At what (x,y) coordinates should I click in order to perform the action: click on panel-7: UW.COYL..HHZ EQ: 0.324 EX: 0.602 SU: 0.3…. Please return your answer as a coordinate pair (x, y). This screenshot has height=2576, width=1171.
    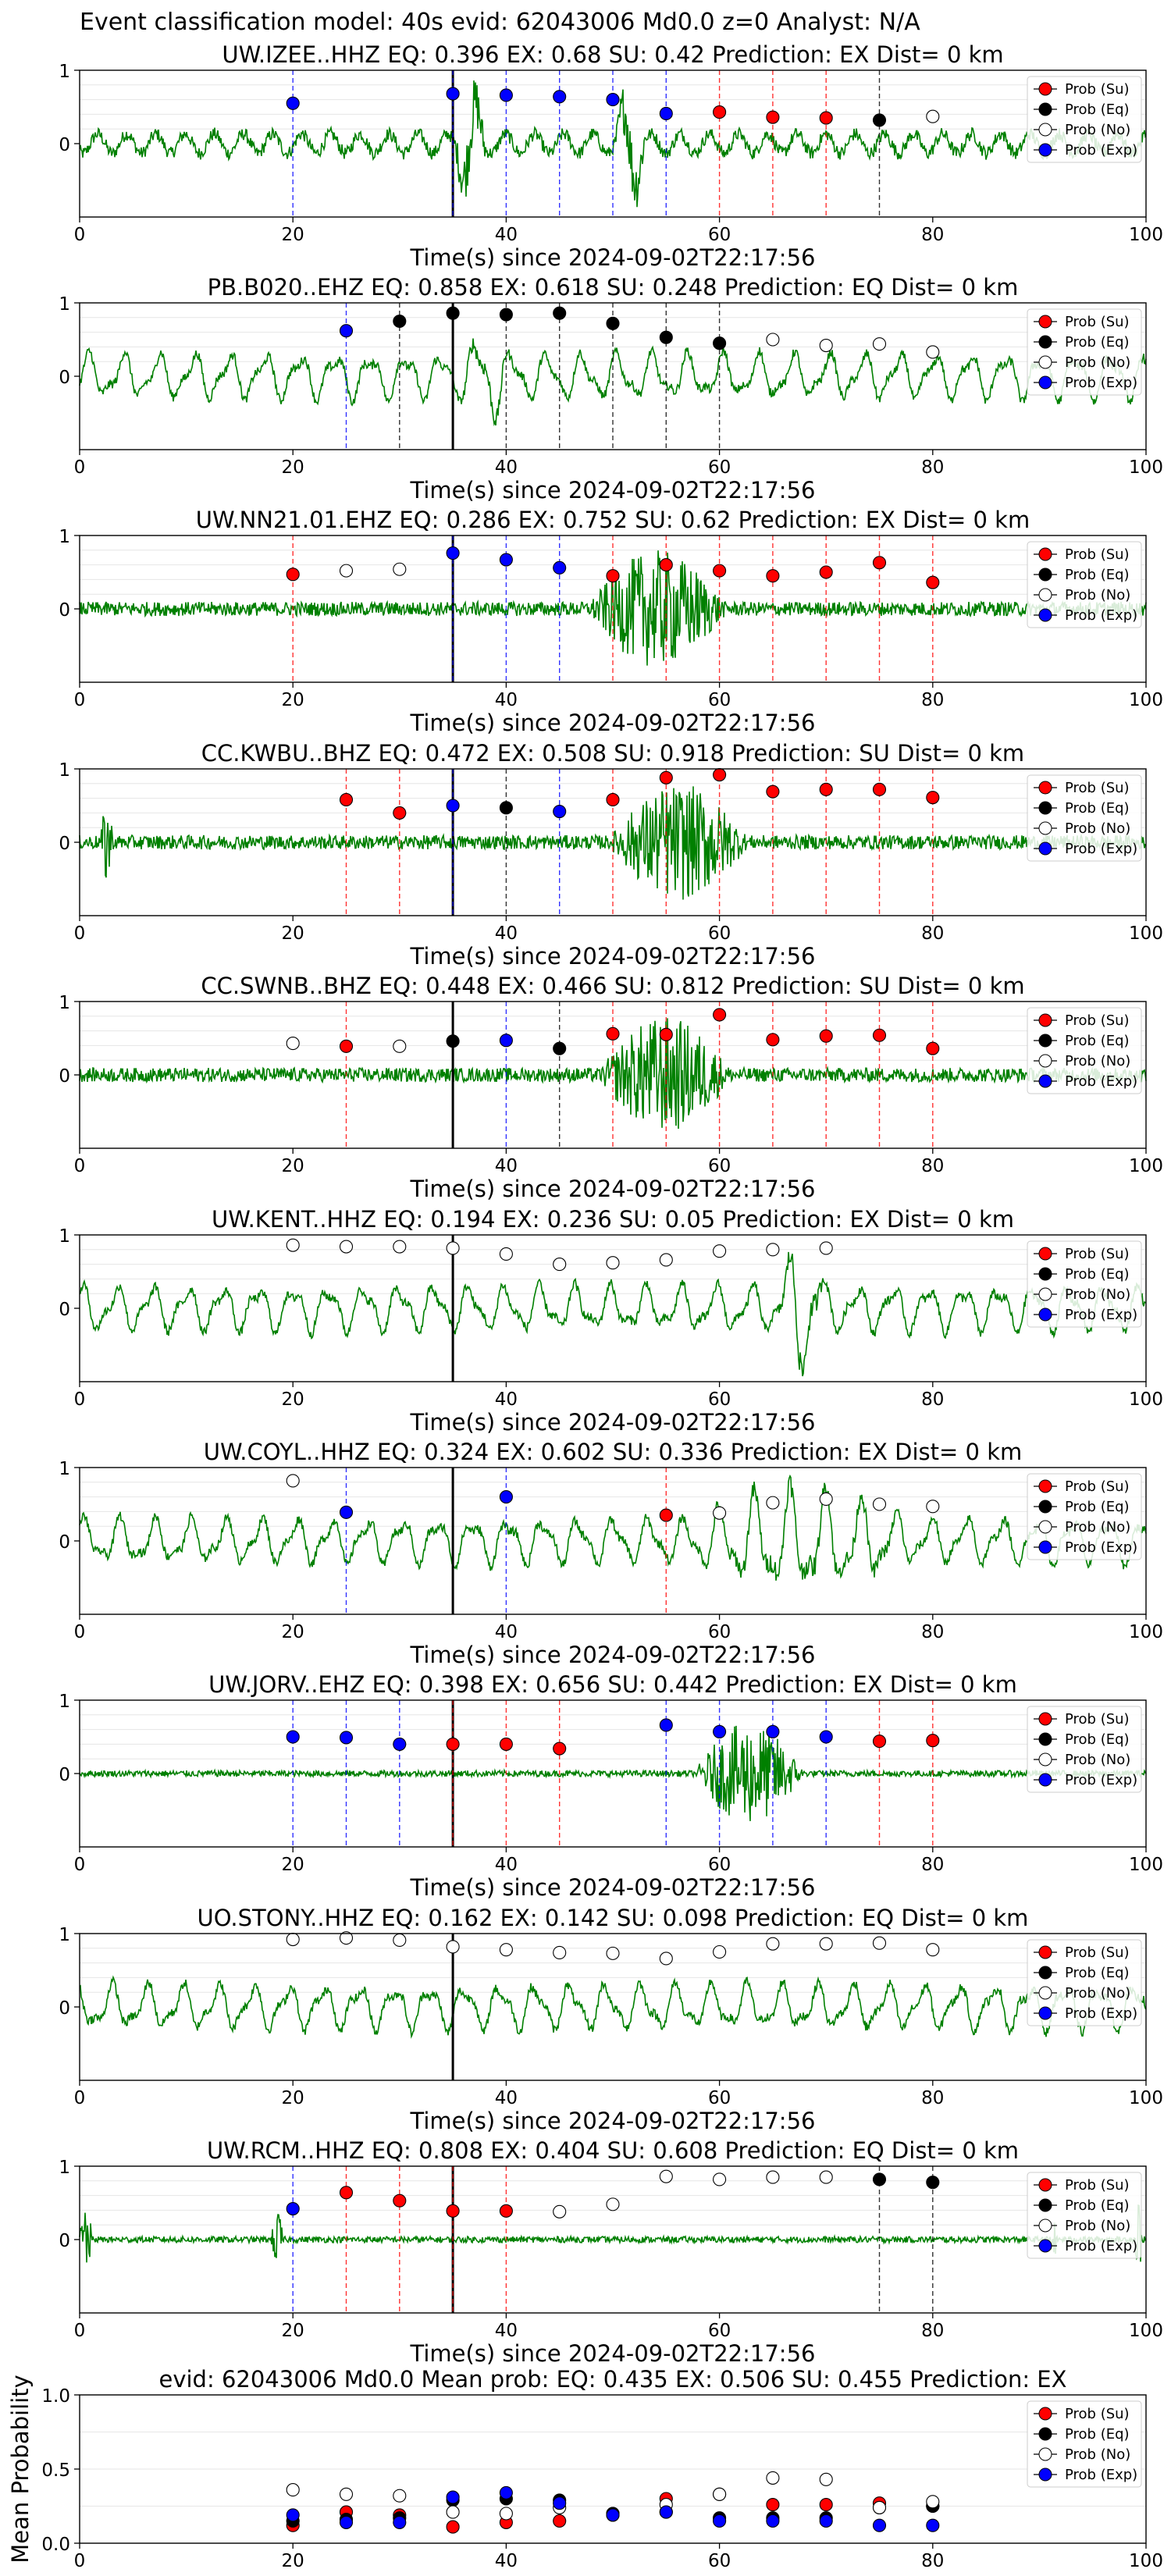
    Looking at the image, I should click on (611, 1553).